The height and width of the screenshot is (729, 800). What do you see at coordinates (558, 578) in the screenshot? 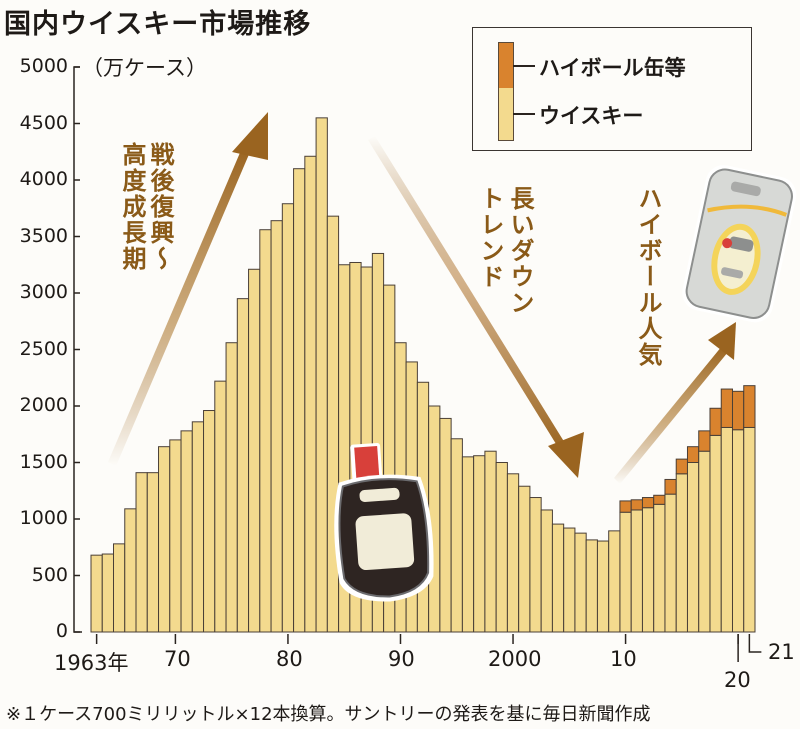
I see `bar-whisky-2004` at bounding box center [558, 578].